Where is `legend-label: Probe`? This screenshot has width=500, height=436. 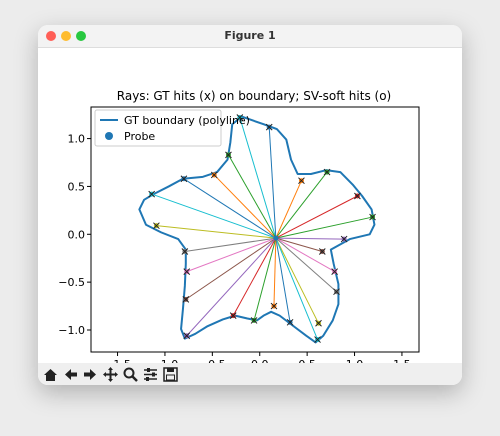 legend-label: Probe is located at coordinates (139, 136).